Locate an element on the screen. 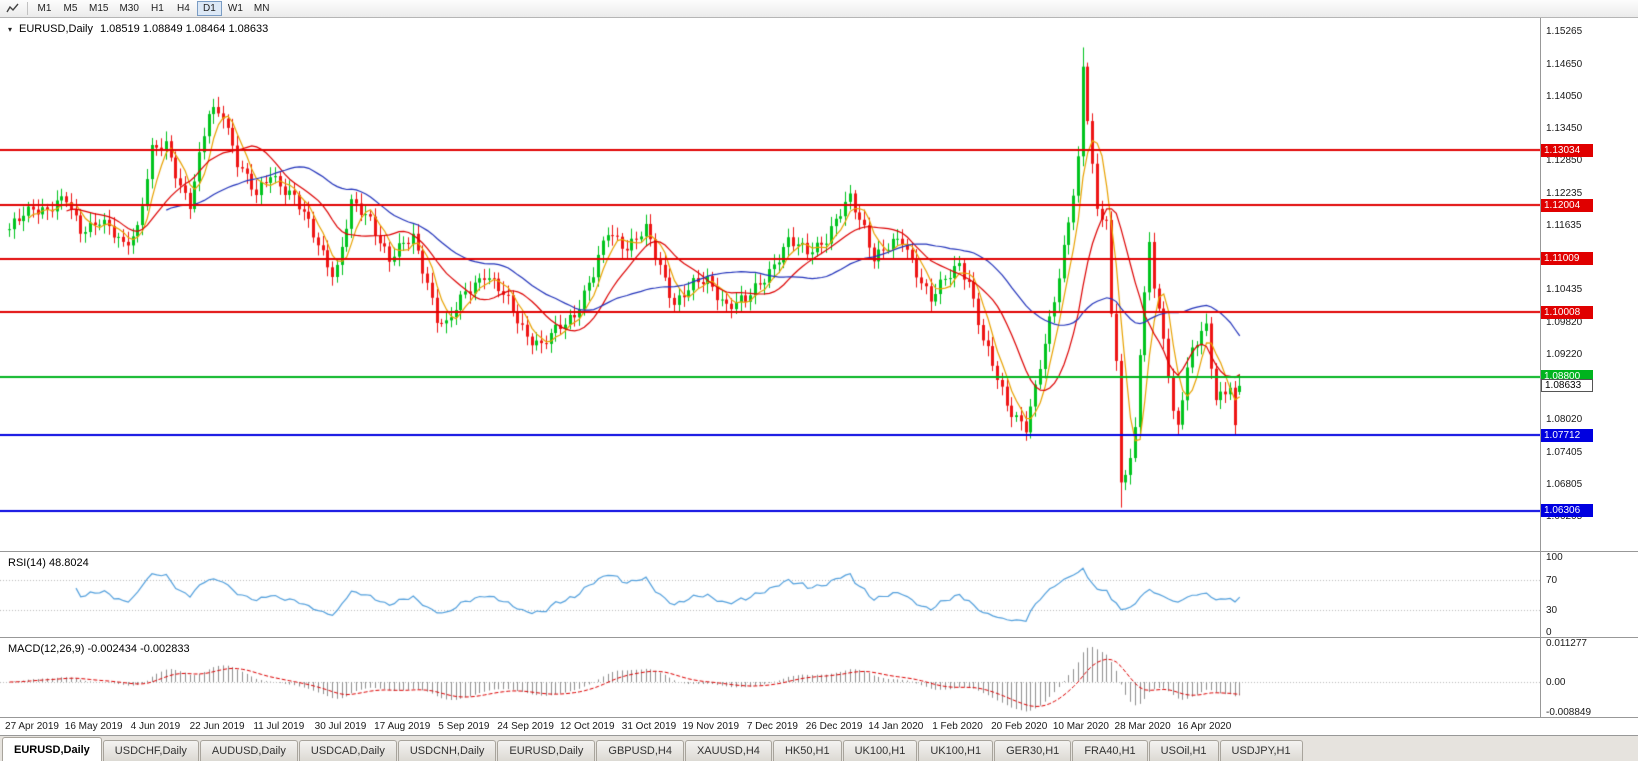  price-axis-label: 1.11635 is located at coordinates (1564, 226).